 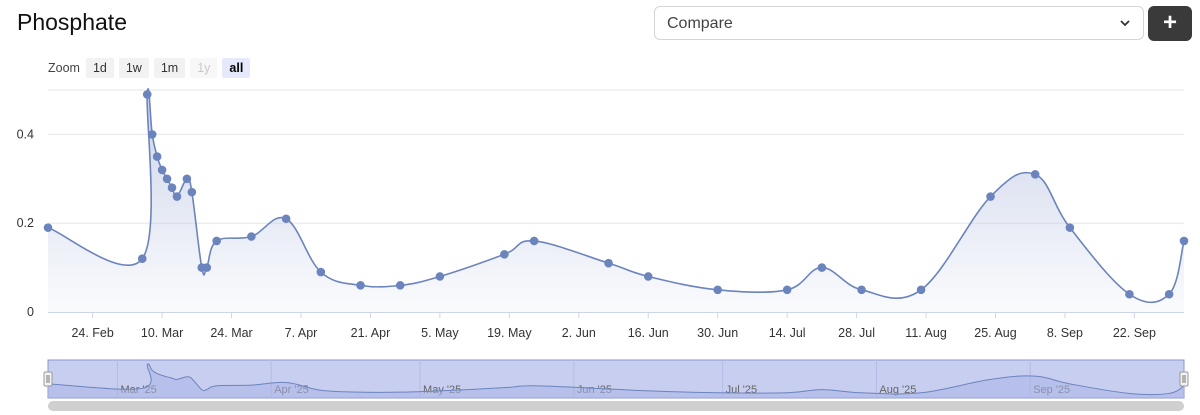 I want to click on chevron-down-icon, so click(x=1125, y=23).